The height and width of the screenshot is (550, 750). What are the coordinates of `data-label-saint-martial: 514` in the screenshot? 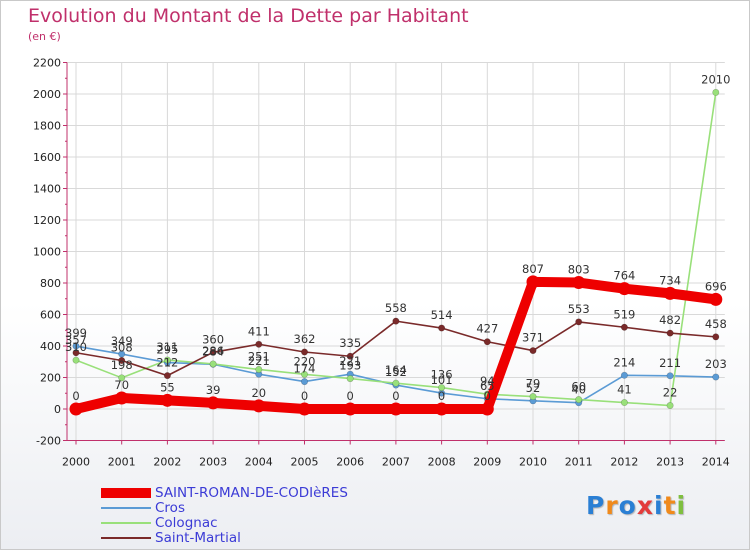 It's located at (442, 315).